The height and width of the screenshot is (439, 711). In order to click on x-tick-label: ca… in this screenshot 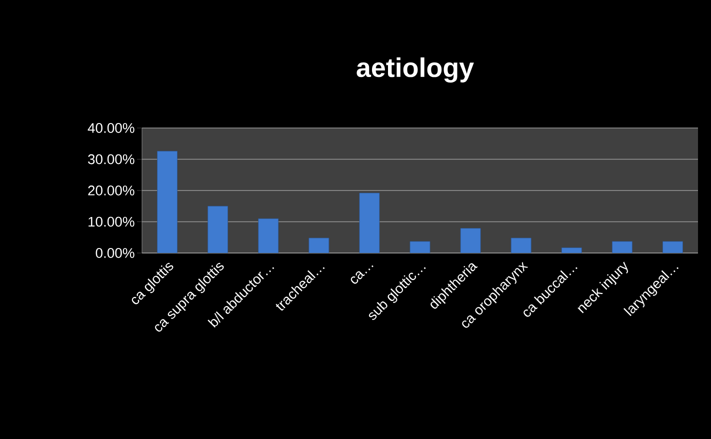, I will do `click(362, 274)`.